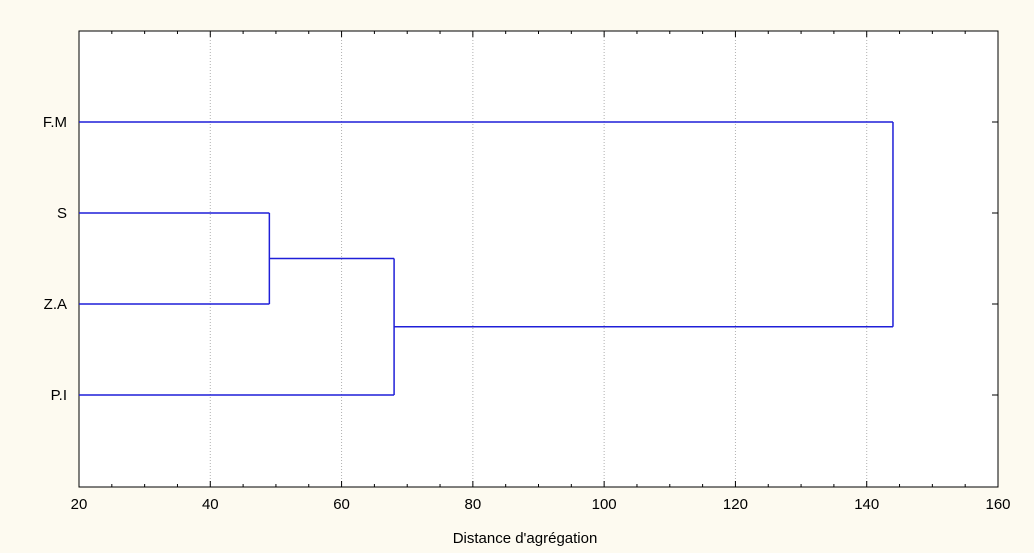  Describe the element at coordinates (735, 504) in the screenshot. I see `x-tick-label: 120` at that location.